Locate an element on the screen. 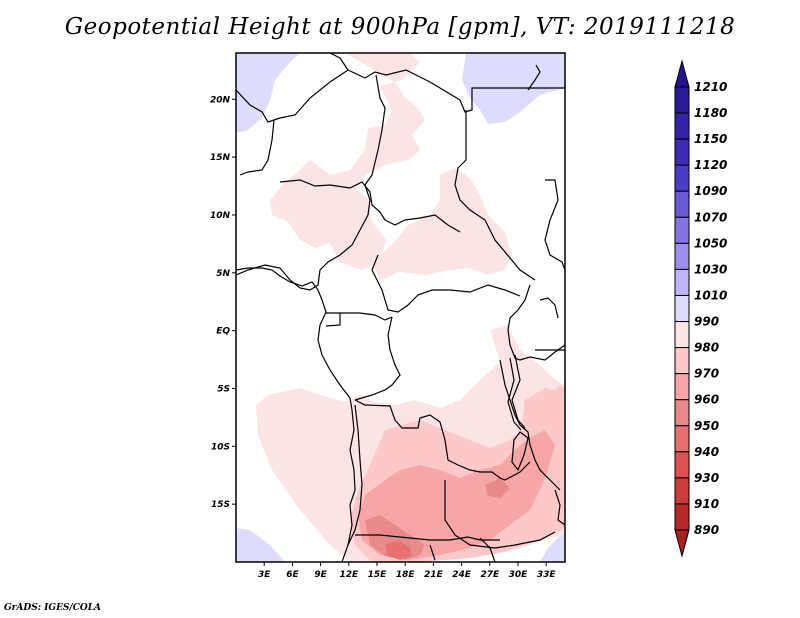 This screenshot has width=800, height=618. lon-tick-label: 3E is located at coordinates (264, 575).